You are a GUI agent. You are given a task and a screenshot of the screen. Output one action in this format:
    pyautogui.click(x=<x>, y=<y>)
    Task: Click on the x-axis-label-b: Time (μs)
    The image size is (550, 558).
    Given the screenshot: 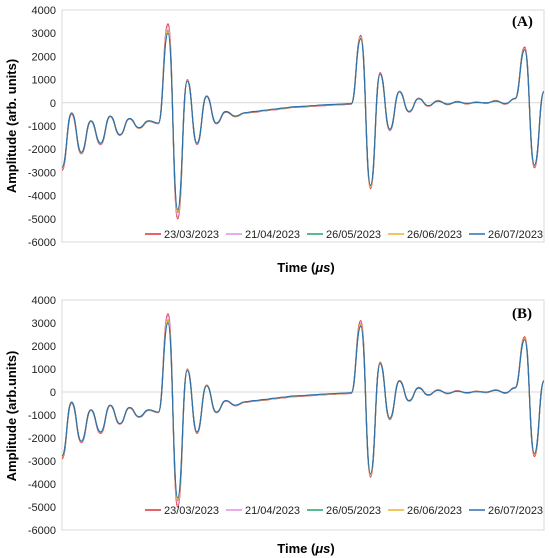 What is the action you would take?
    pyautogui.click(x=305, y=548)
    